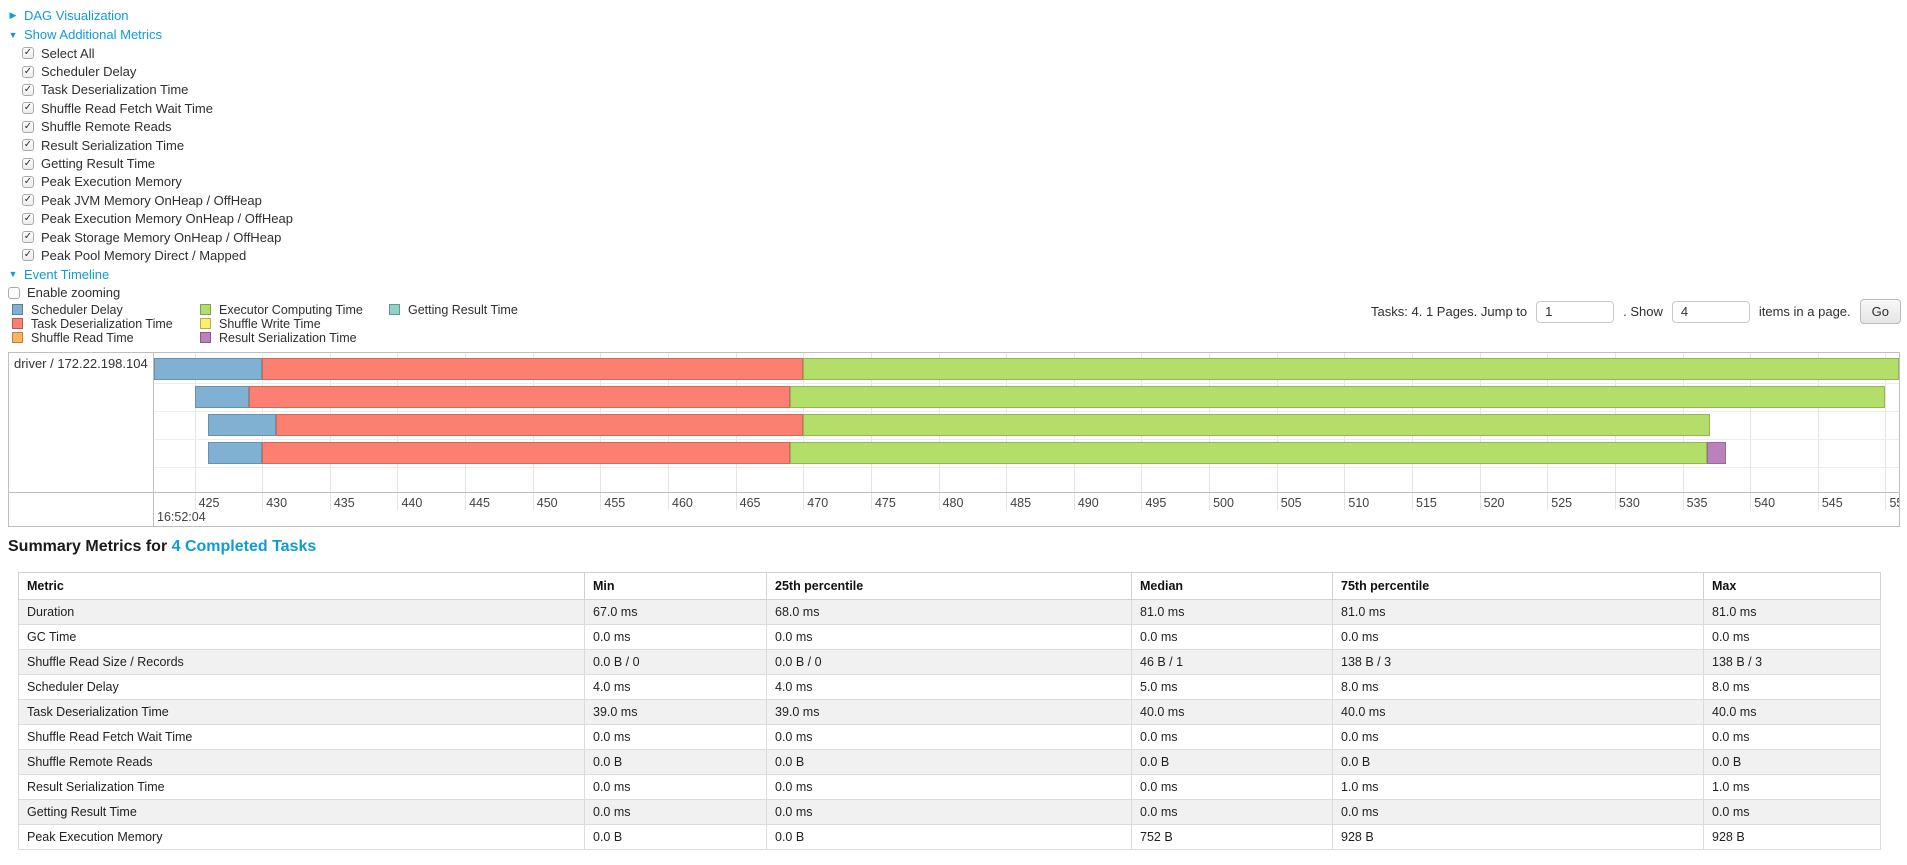 This screenshot has height=865, width=1907. What do you see at coordinates (150, 15) in the screenshot?
I see `dag-visualization-toggle: ▶ DAG Visualization` at bounding box center [150, 15].